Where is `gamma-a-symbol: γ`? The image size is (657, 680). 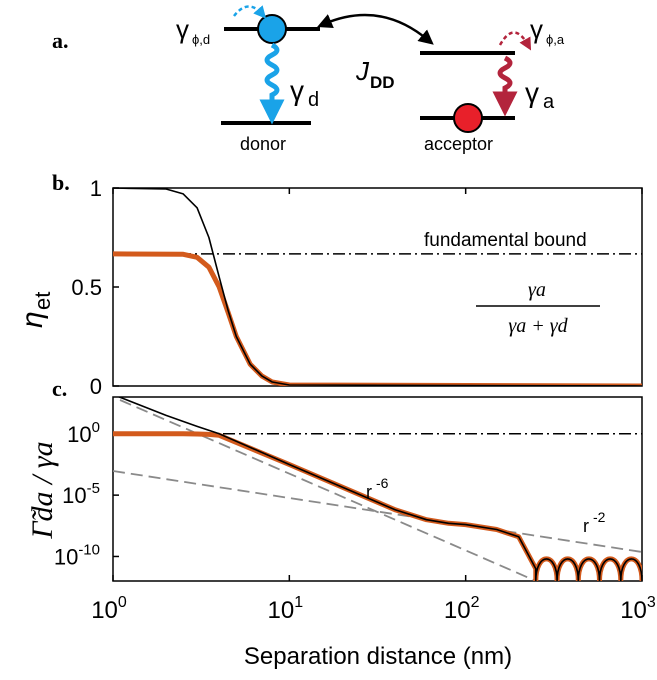
gamma-a-symbol: γ is located at coordinates (532, 92).